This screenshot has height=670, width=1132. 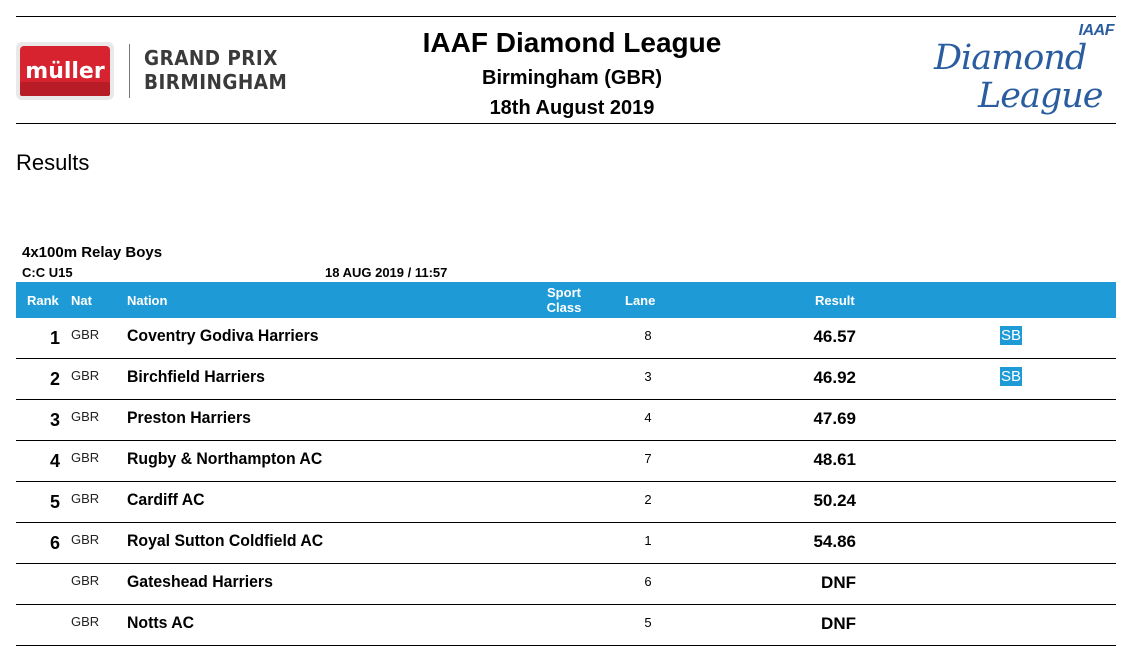 I want to click on table-row: GBR Gateshead Harriers 6 DNF, so click(x=566, y=584).